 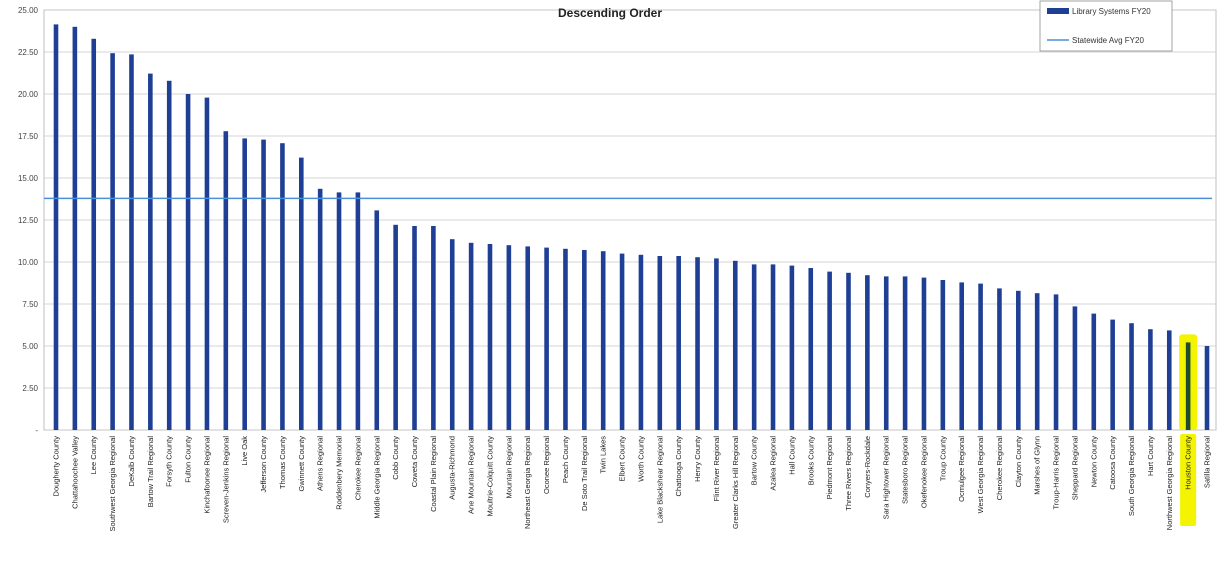 What do you see at coordinates (1131, 476) in the screenshot?
I see `category-label: South Georgia Regional` at bounding box center [1131, 476].